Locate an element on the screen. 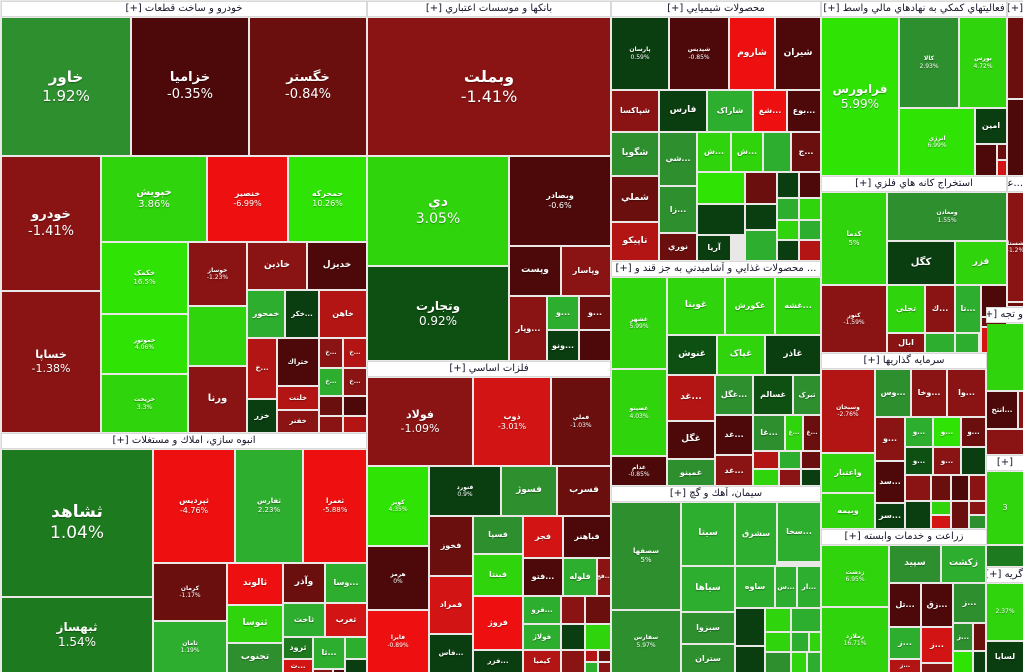 This screenshot has width=1023, height=672. stock-tile: لسايا is located at coordinates (1005, 657).